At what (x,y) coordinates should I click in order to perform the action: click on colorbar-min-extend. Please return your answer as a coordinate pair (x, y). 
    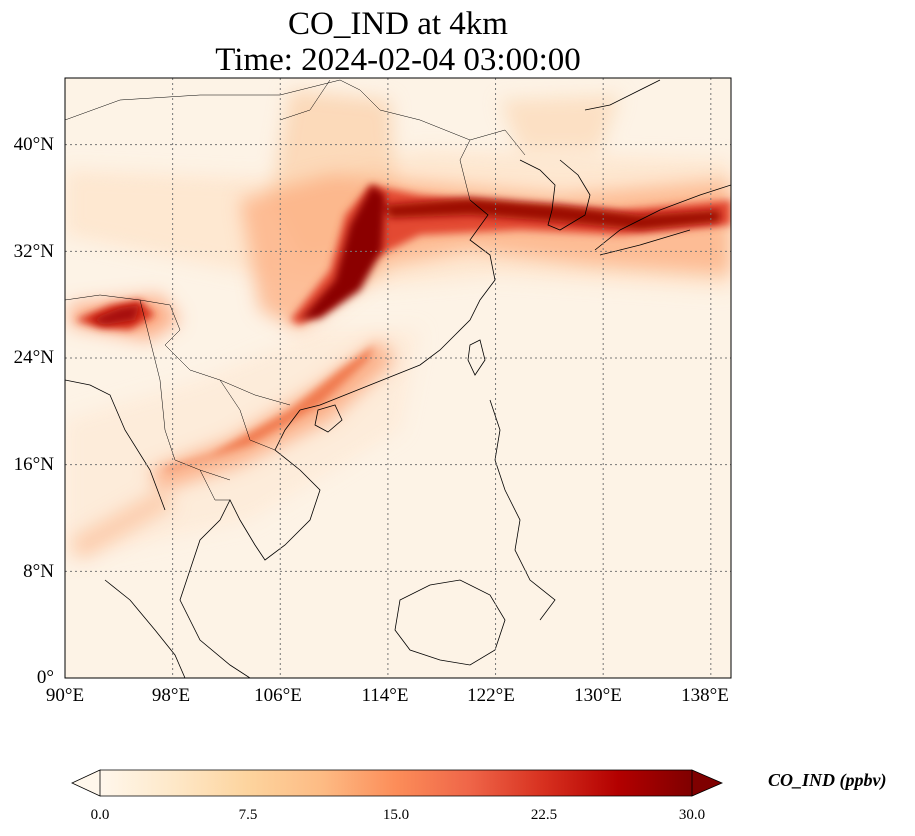
    Looking at the image, I should click on (86, 783).